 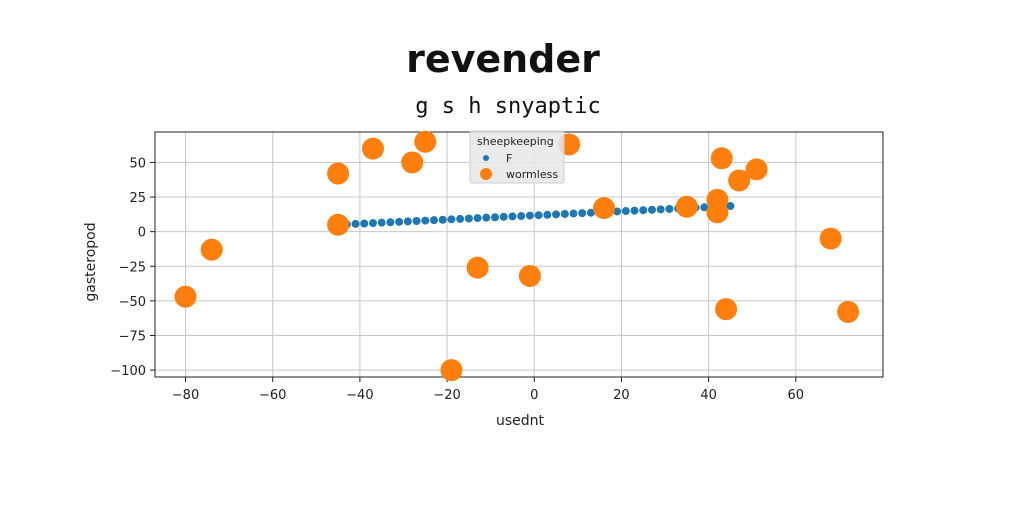 I want to click on y-tick-label: 25, so click(x=137, y=198).